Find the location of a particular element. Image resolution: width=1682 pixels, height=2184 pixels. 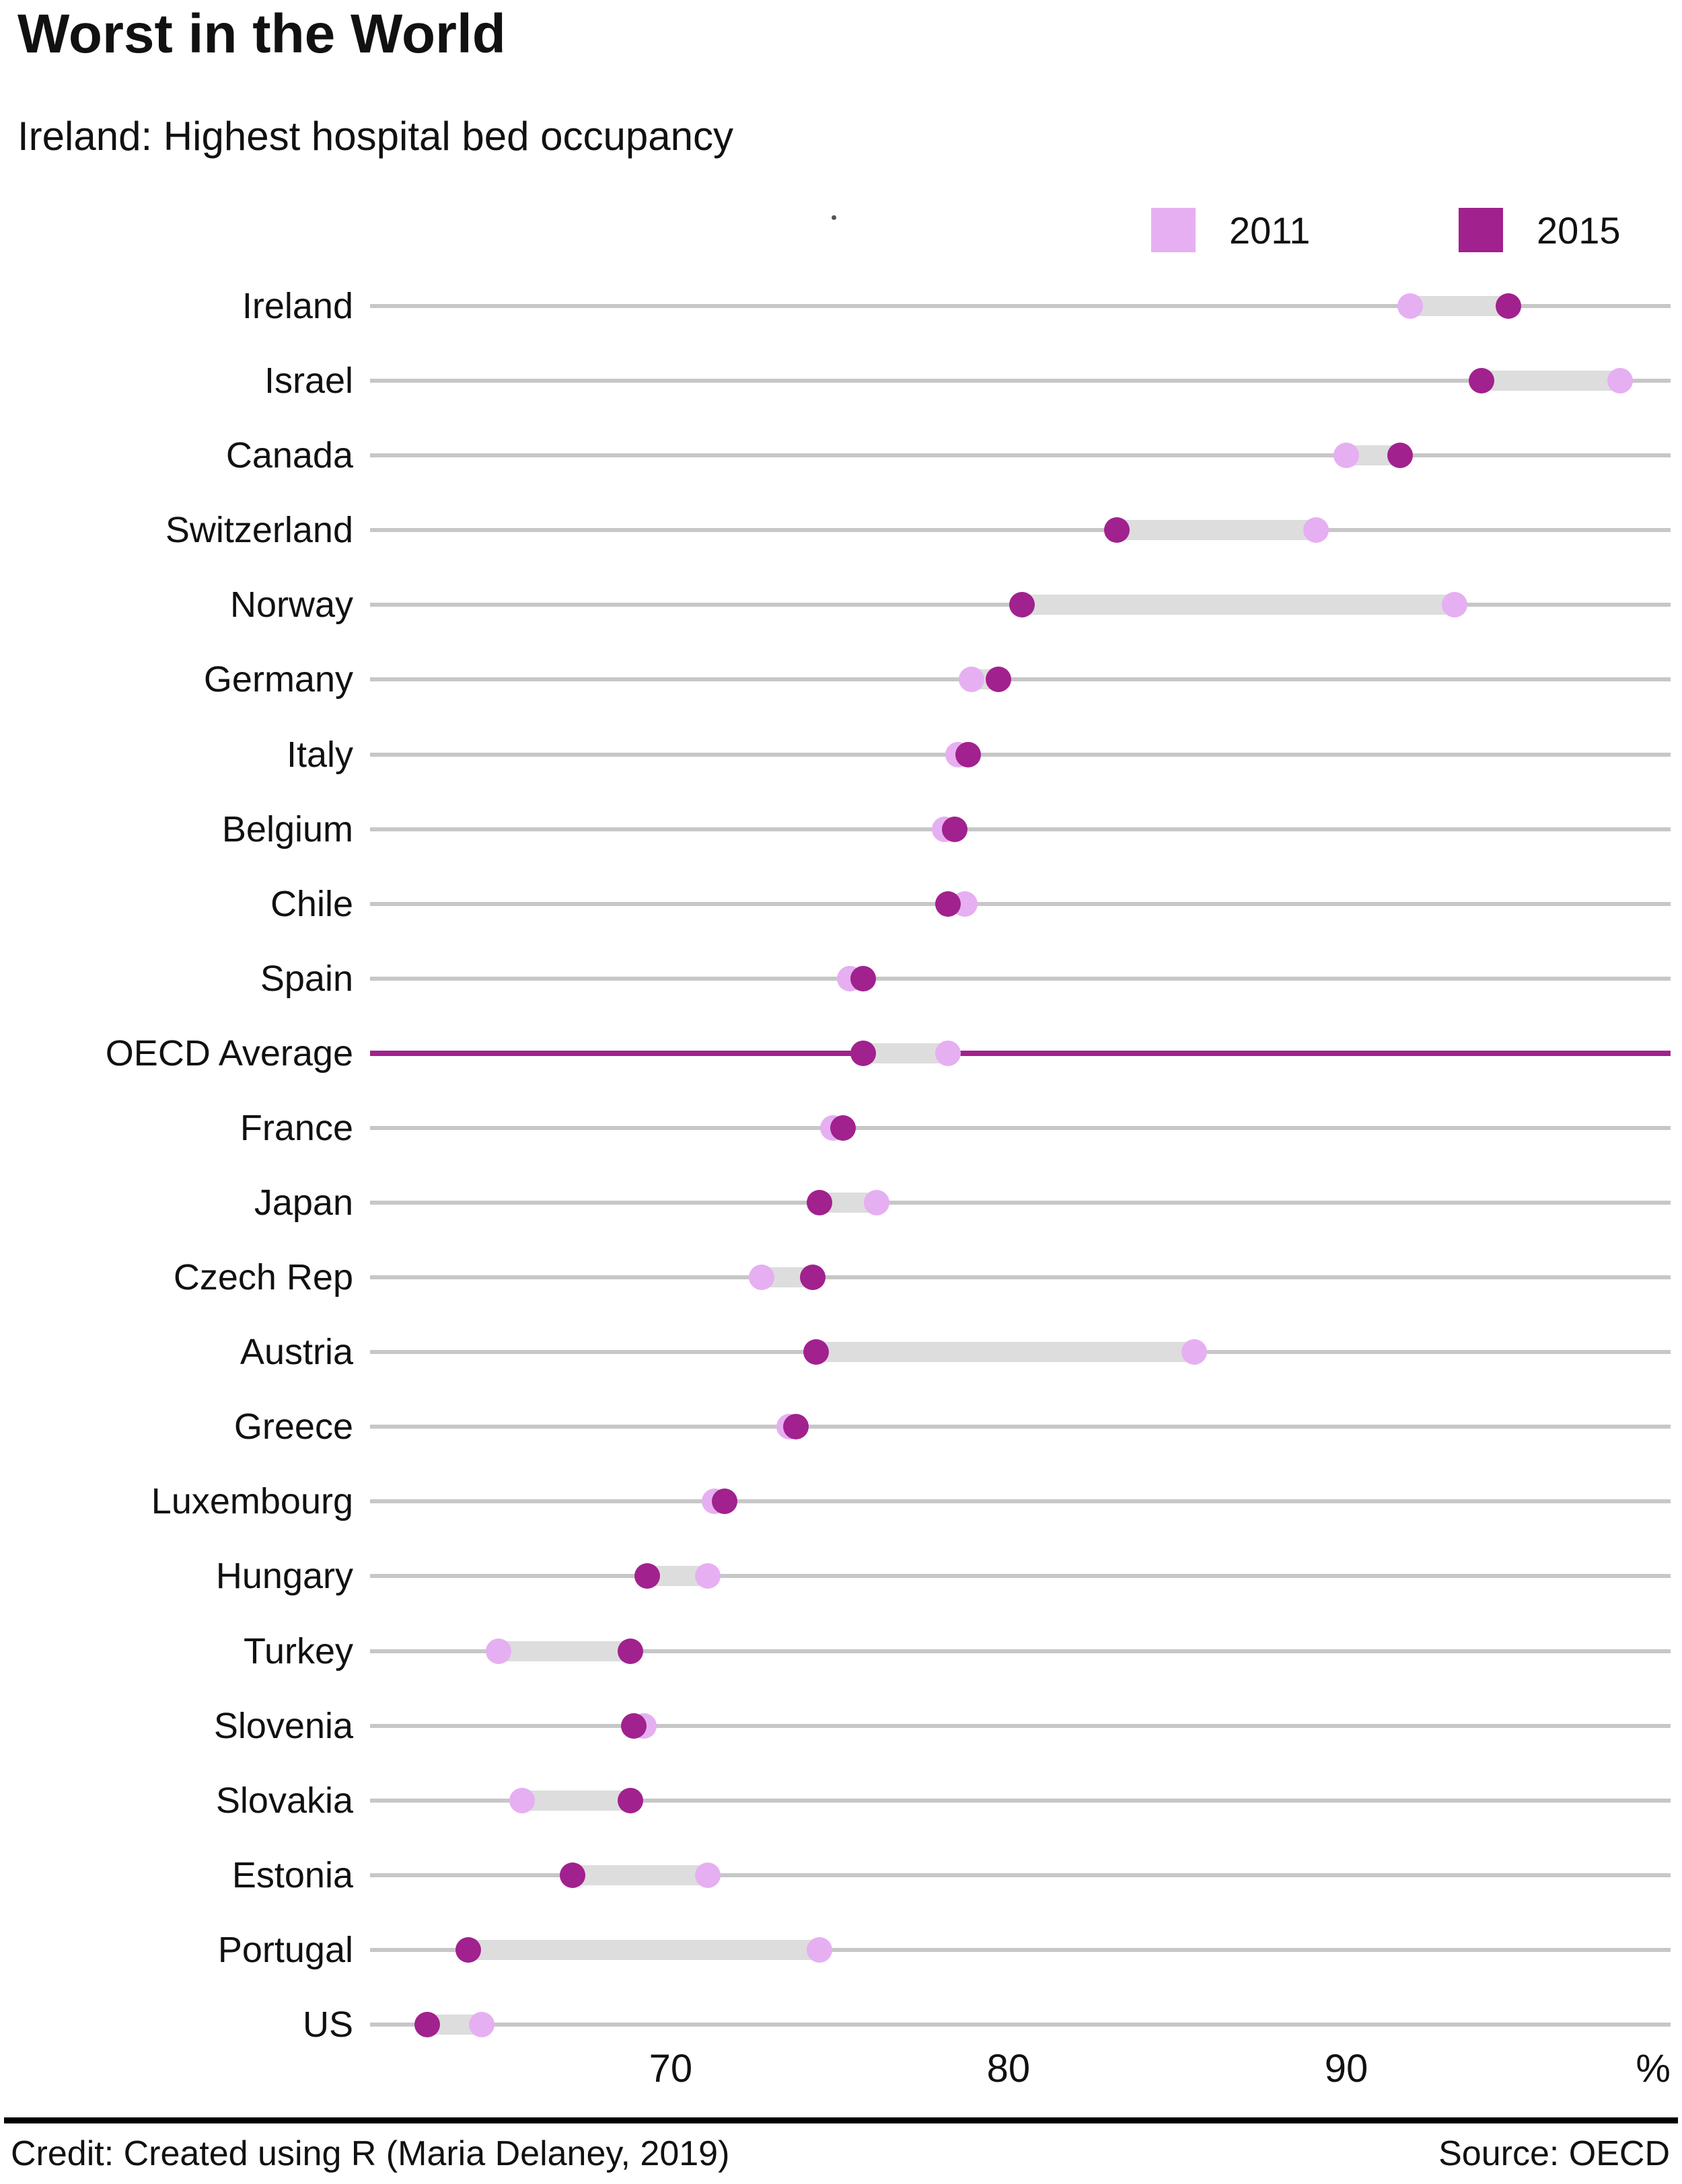

row-label: Chile is located at coordinates (311, 903).